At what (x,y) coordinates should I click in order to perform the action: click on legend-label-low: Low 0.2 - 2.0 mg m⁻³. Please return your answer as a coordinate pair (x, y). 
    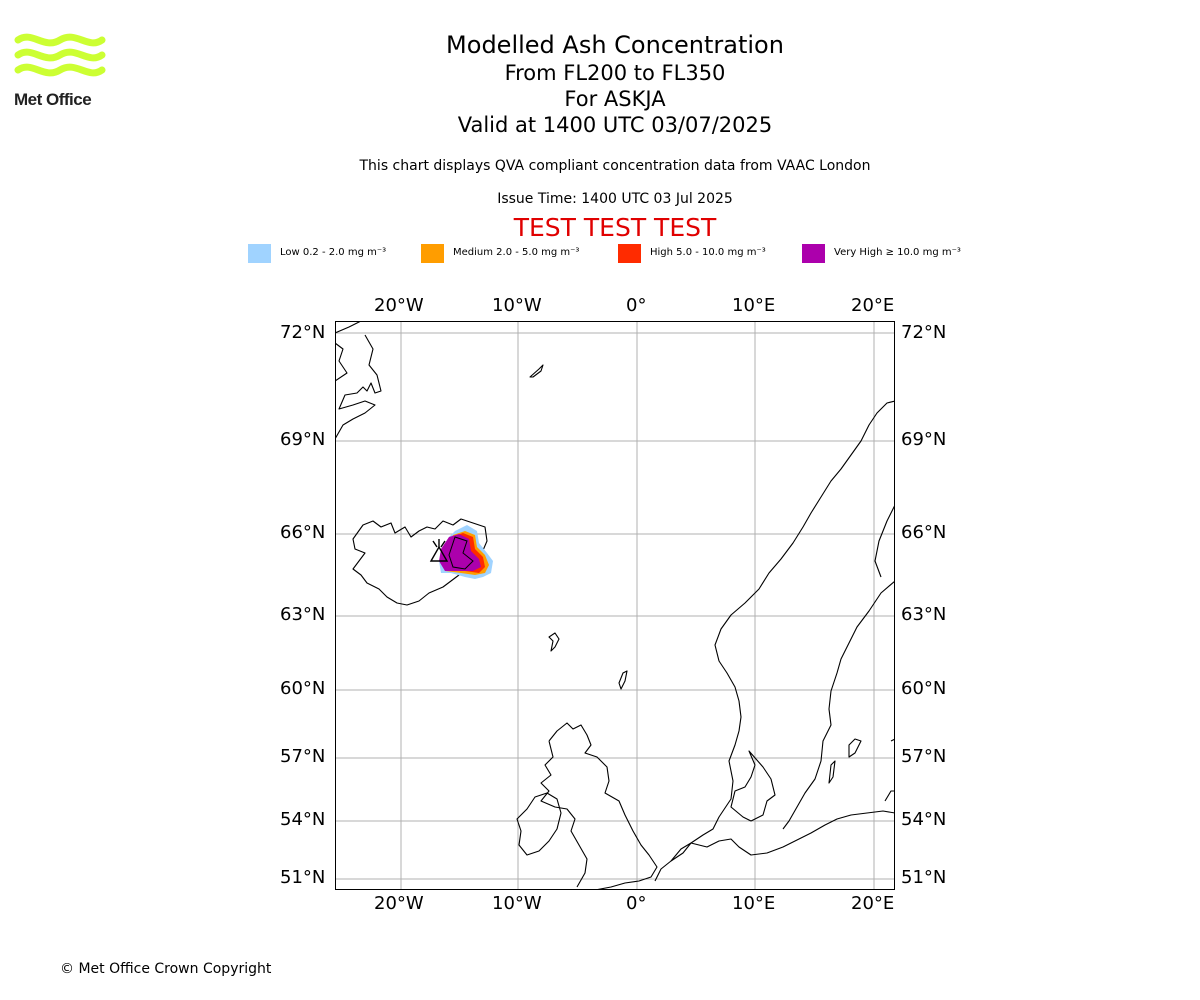
    Looking at the image, I should click on (333, 252).